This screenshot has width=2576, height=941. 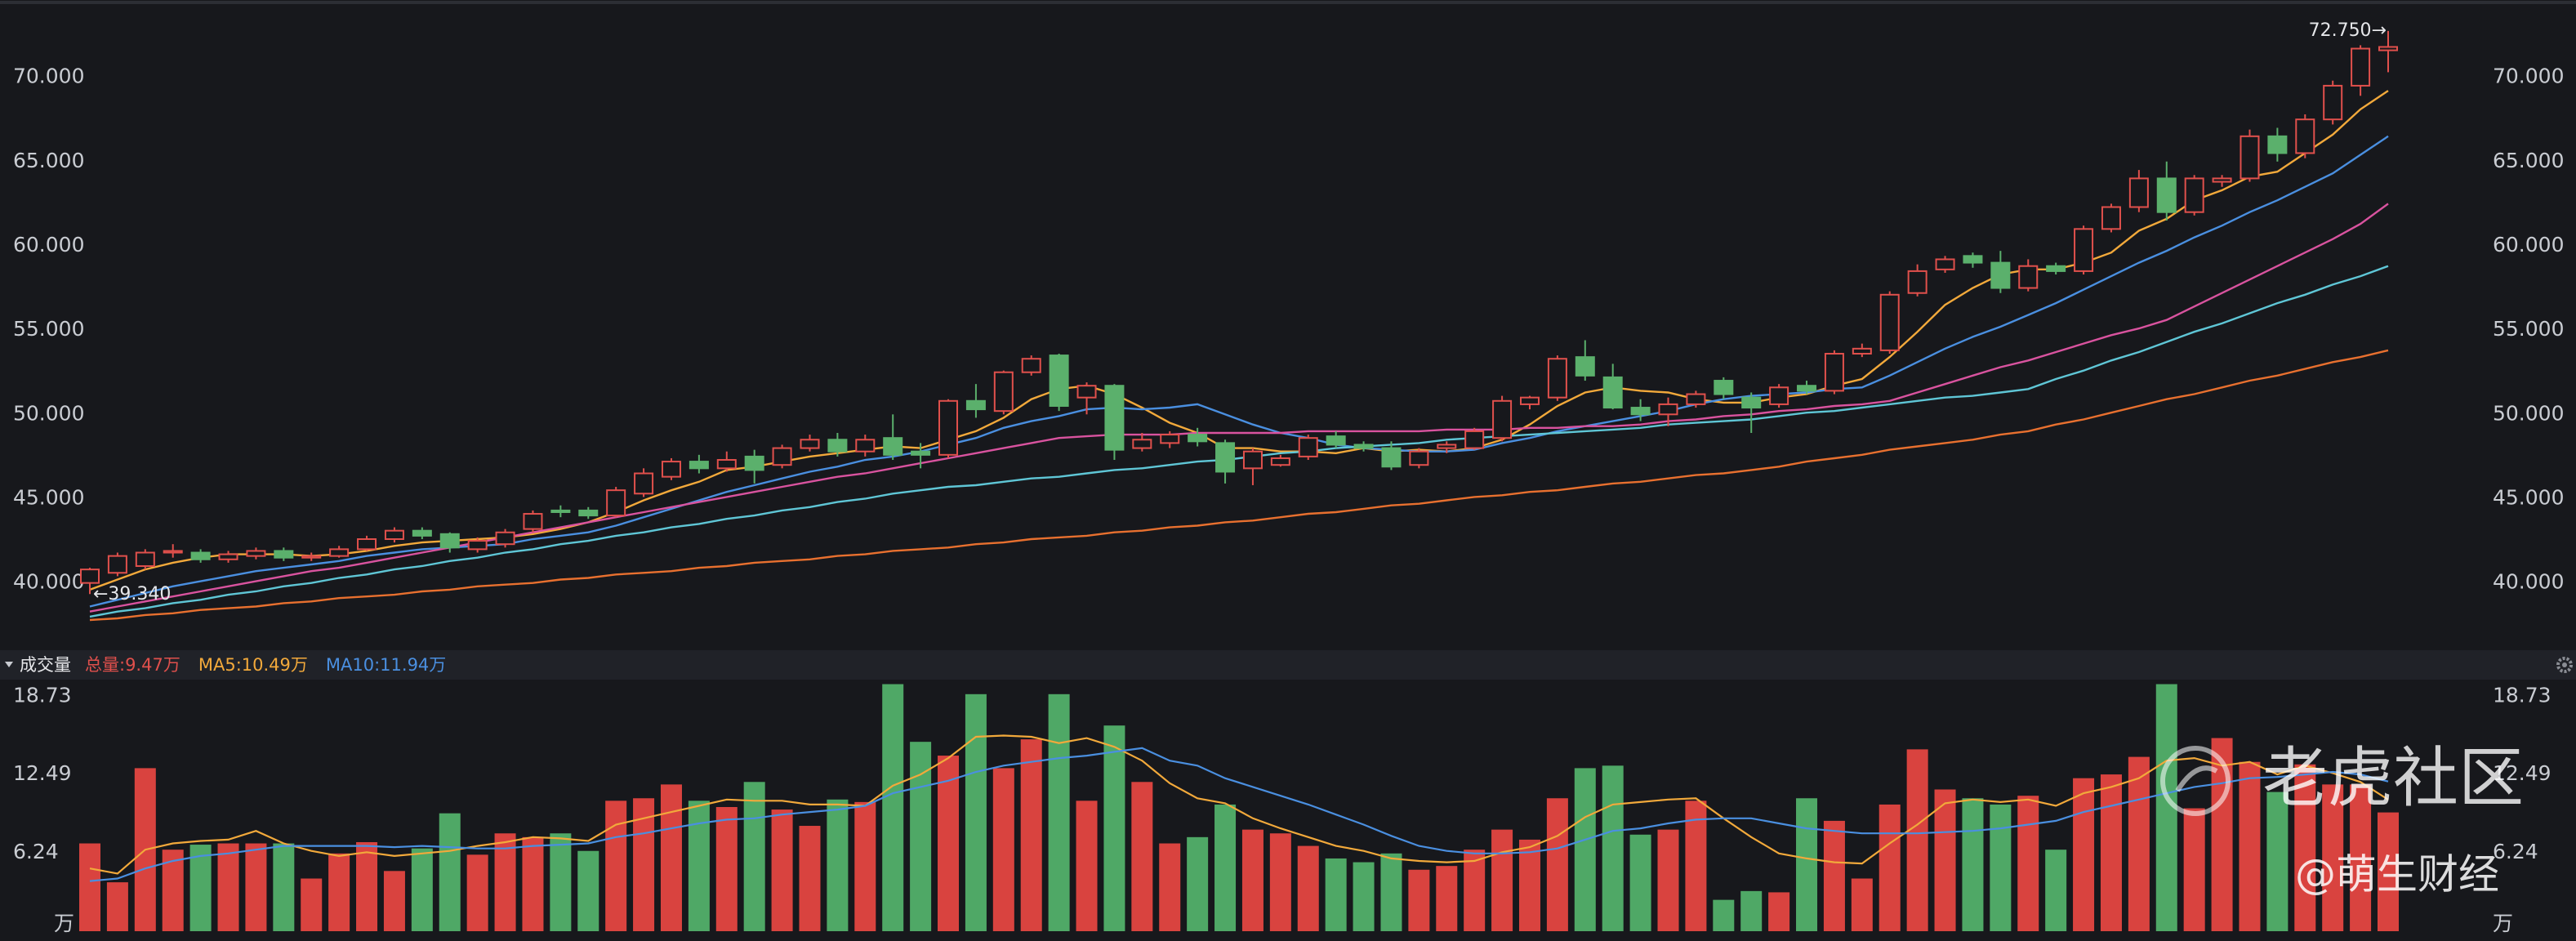 I want to click on collapse-arrow, so click(x=9, y=664).